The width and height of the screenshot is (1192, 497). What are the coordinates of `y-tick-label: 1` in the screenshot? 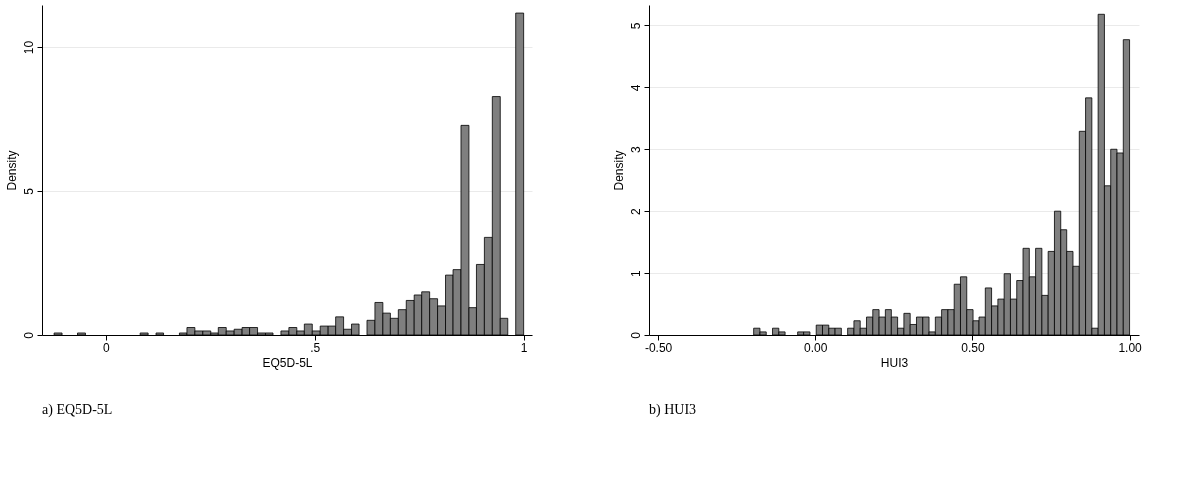 It's located at (635, 273).